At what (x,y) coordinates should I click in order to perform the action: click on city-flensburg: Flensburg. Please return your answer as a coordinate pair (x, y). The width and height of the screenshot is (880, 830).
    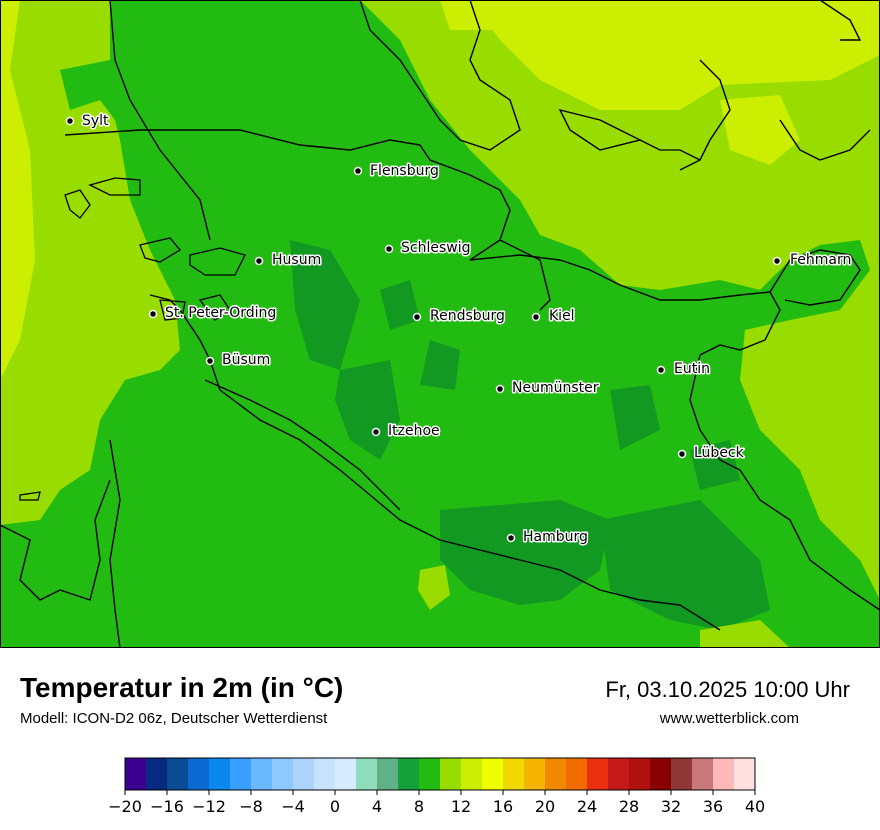
    Looking at the image, I should click on (396, 171).